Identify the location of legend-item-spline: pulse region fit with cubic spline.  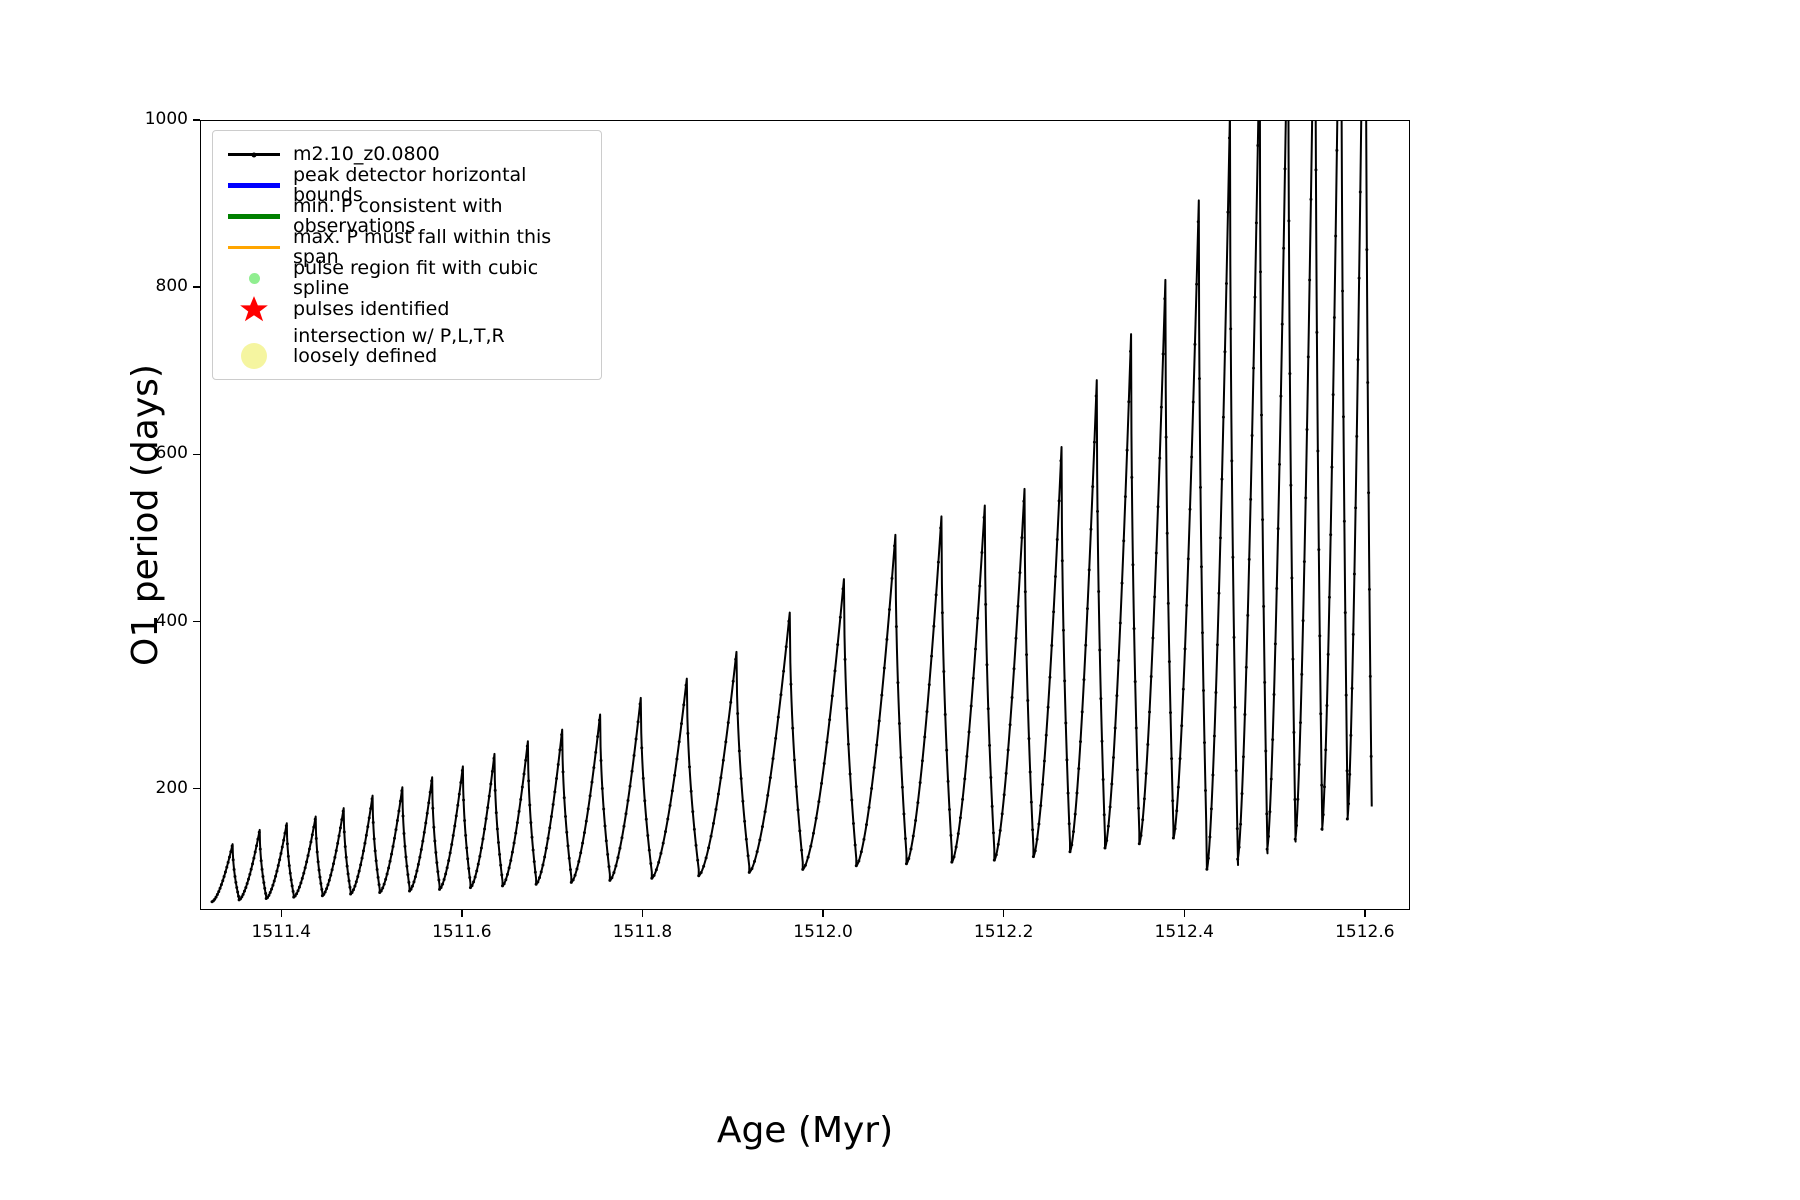
(407, 277).